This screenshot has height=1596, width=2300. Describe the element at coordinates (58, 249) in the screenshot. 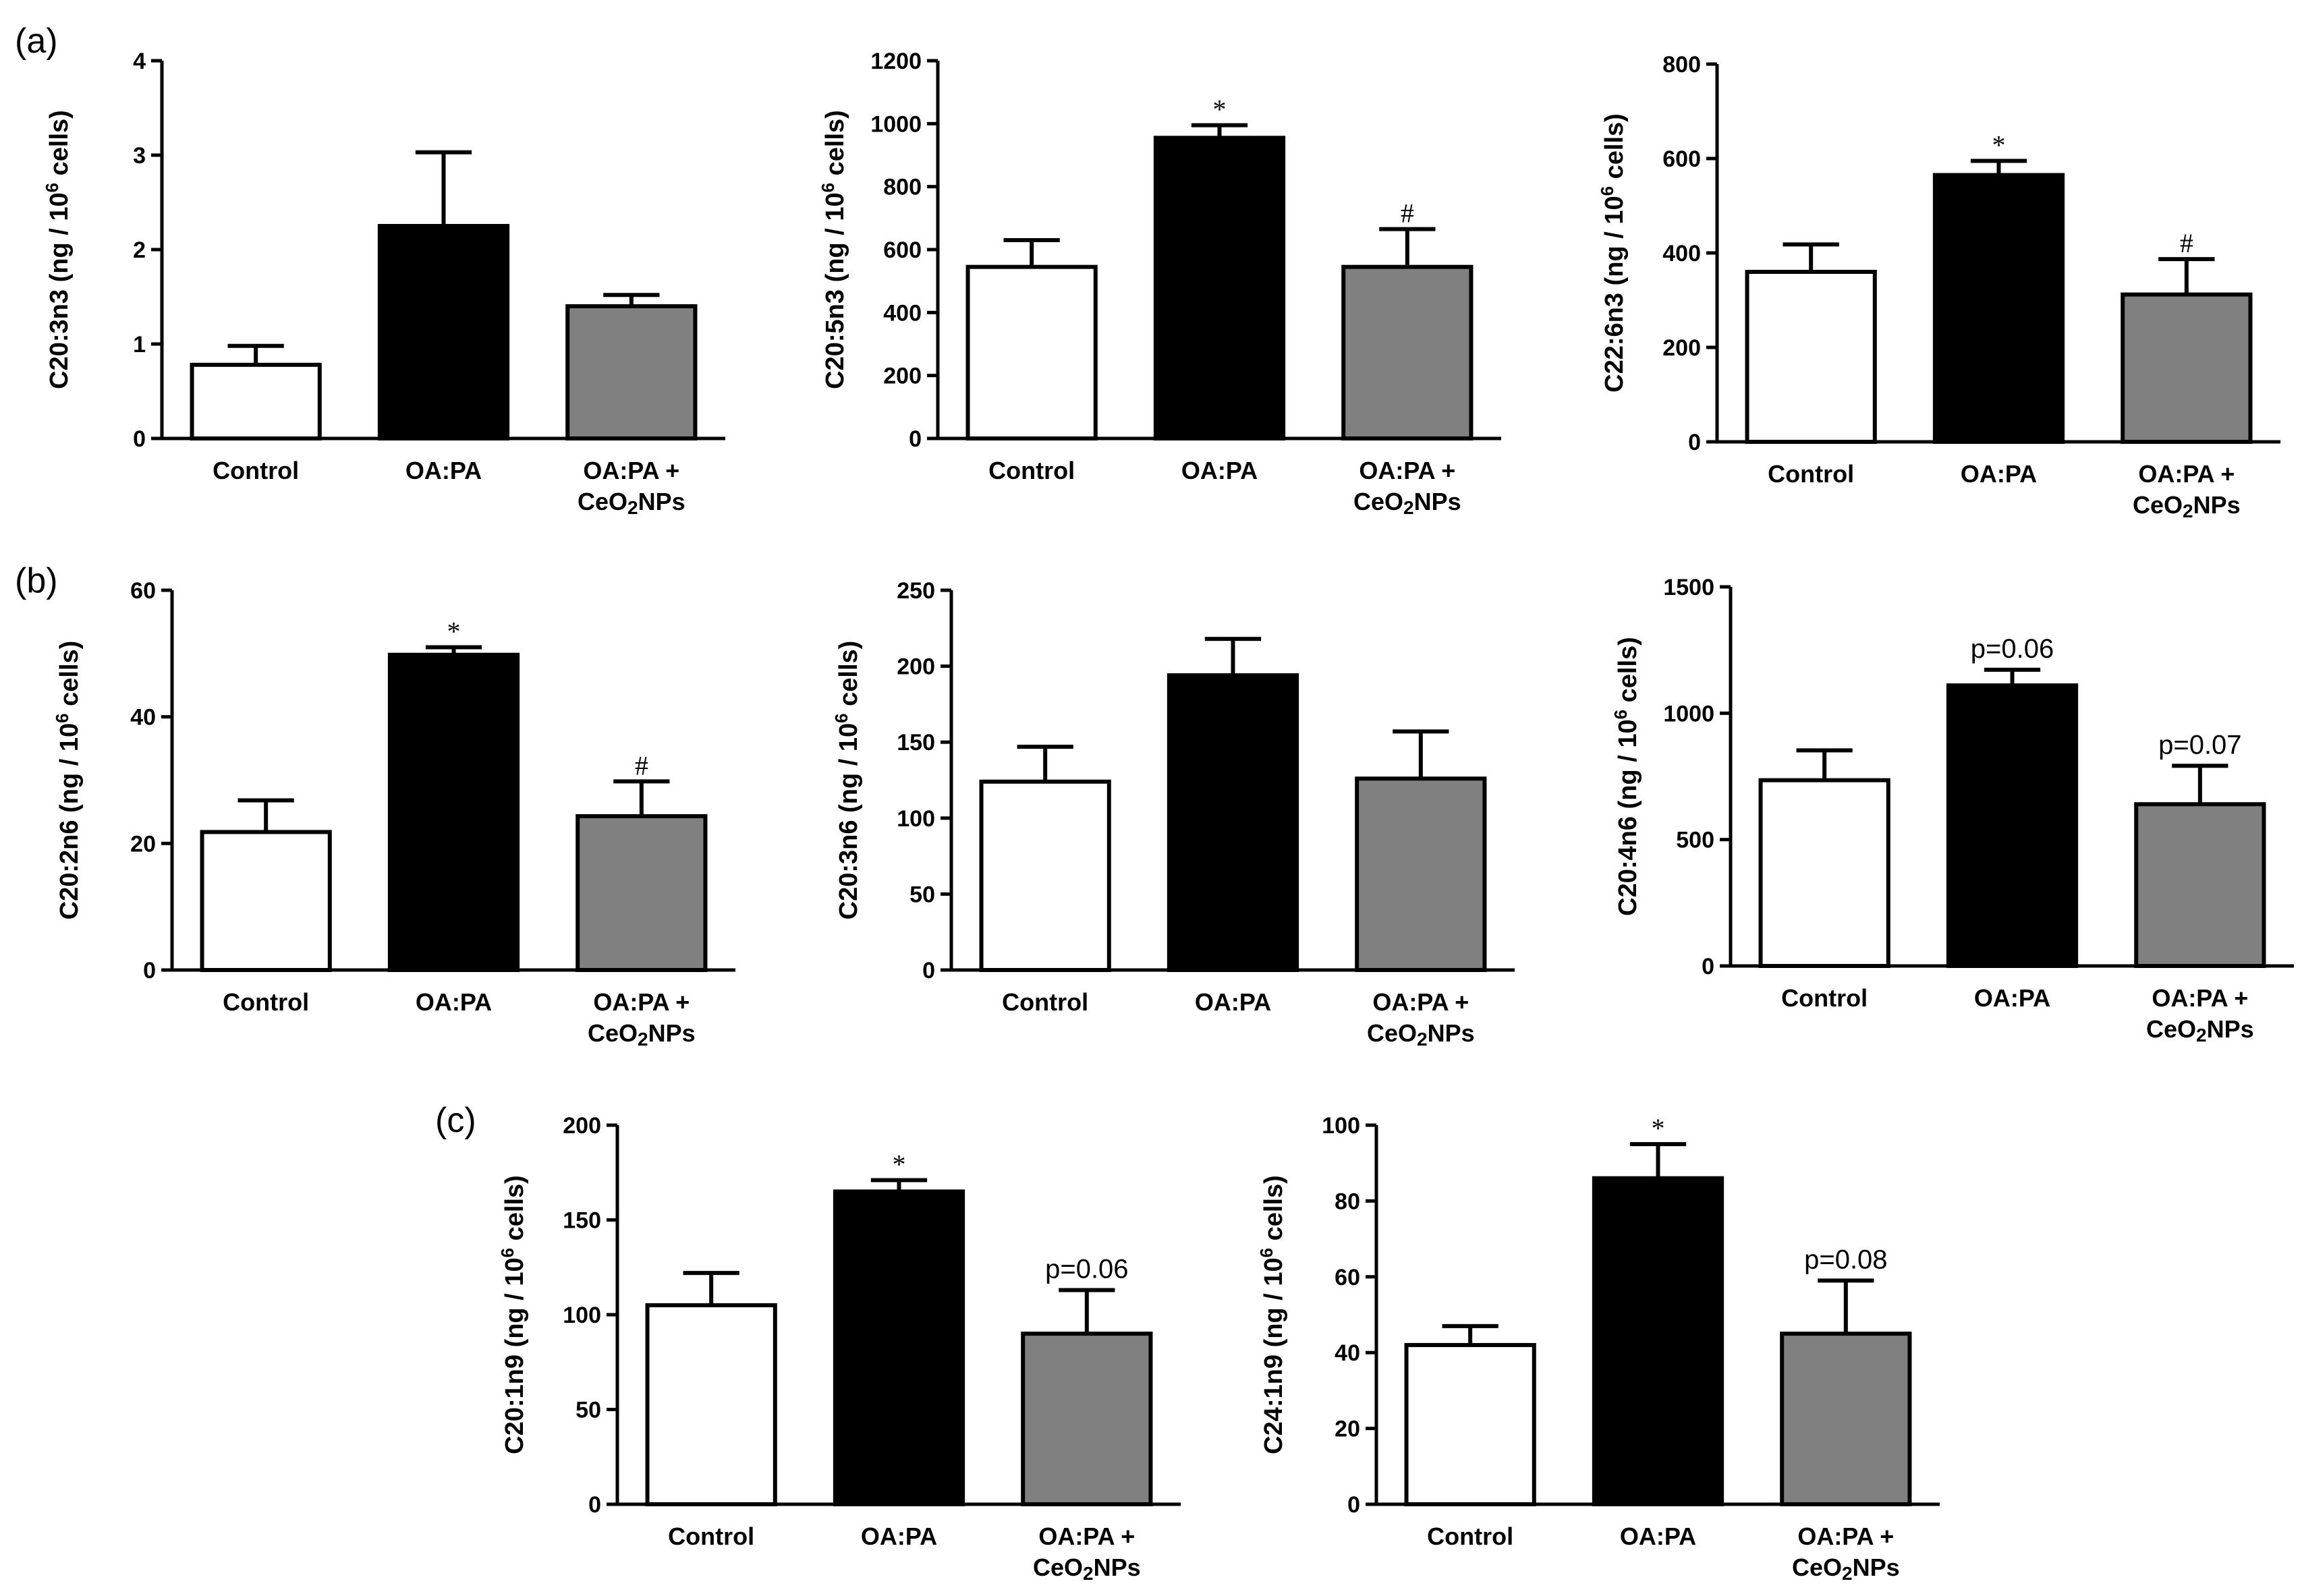

I see `y-axis-label: C20:3n3 (ng / 106 cells)` at that location.